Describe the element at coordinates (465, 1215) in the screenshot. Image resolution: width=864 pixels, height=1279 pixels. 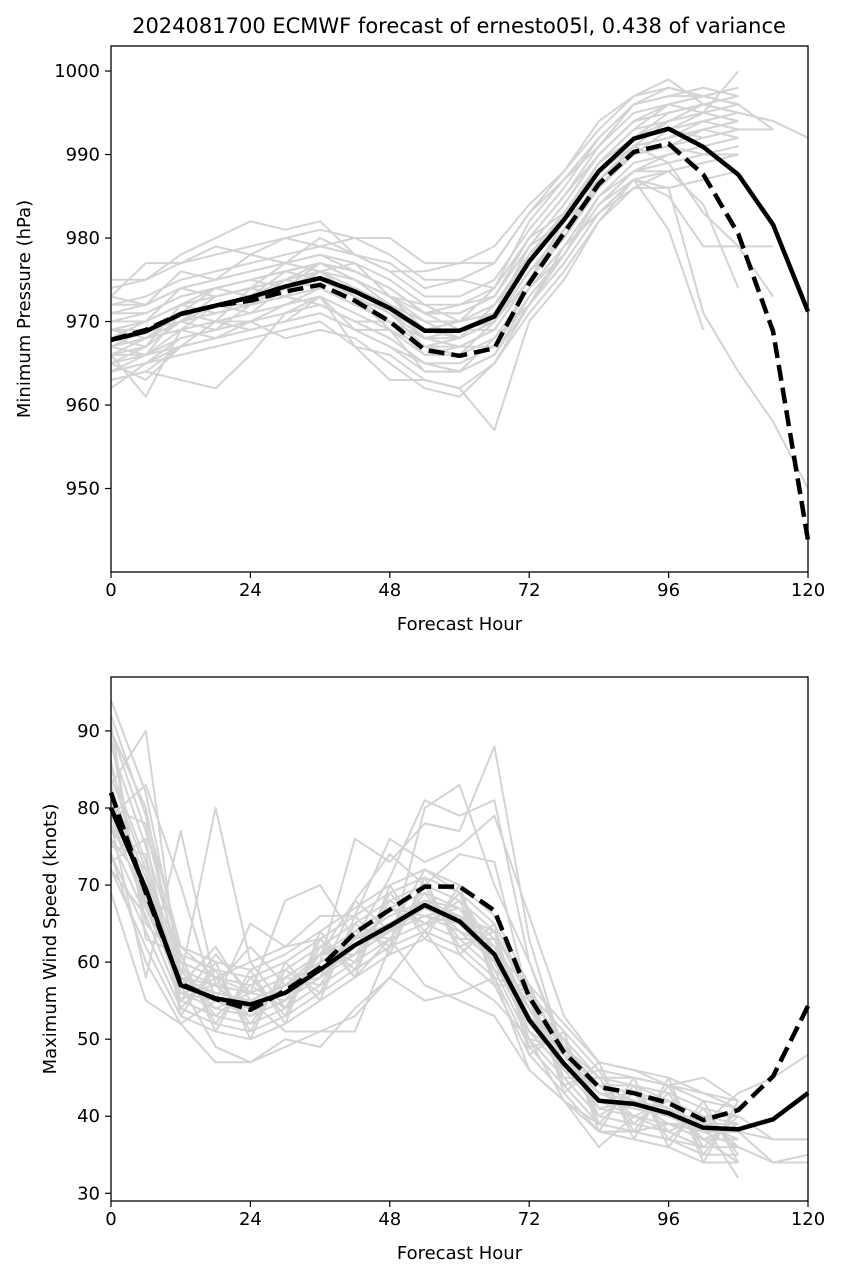
I see `wind-x-ticks: 0 24 48 72 96 120` at that location.